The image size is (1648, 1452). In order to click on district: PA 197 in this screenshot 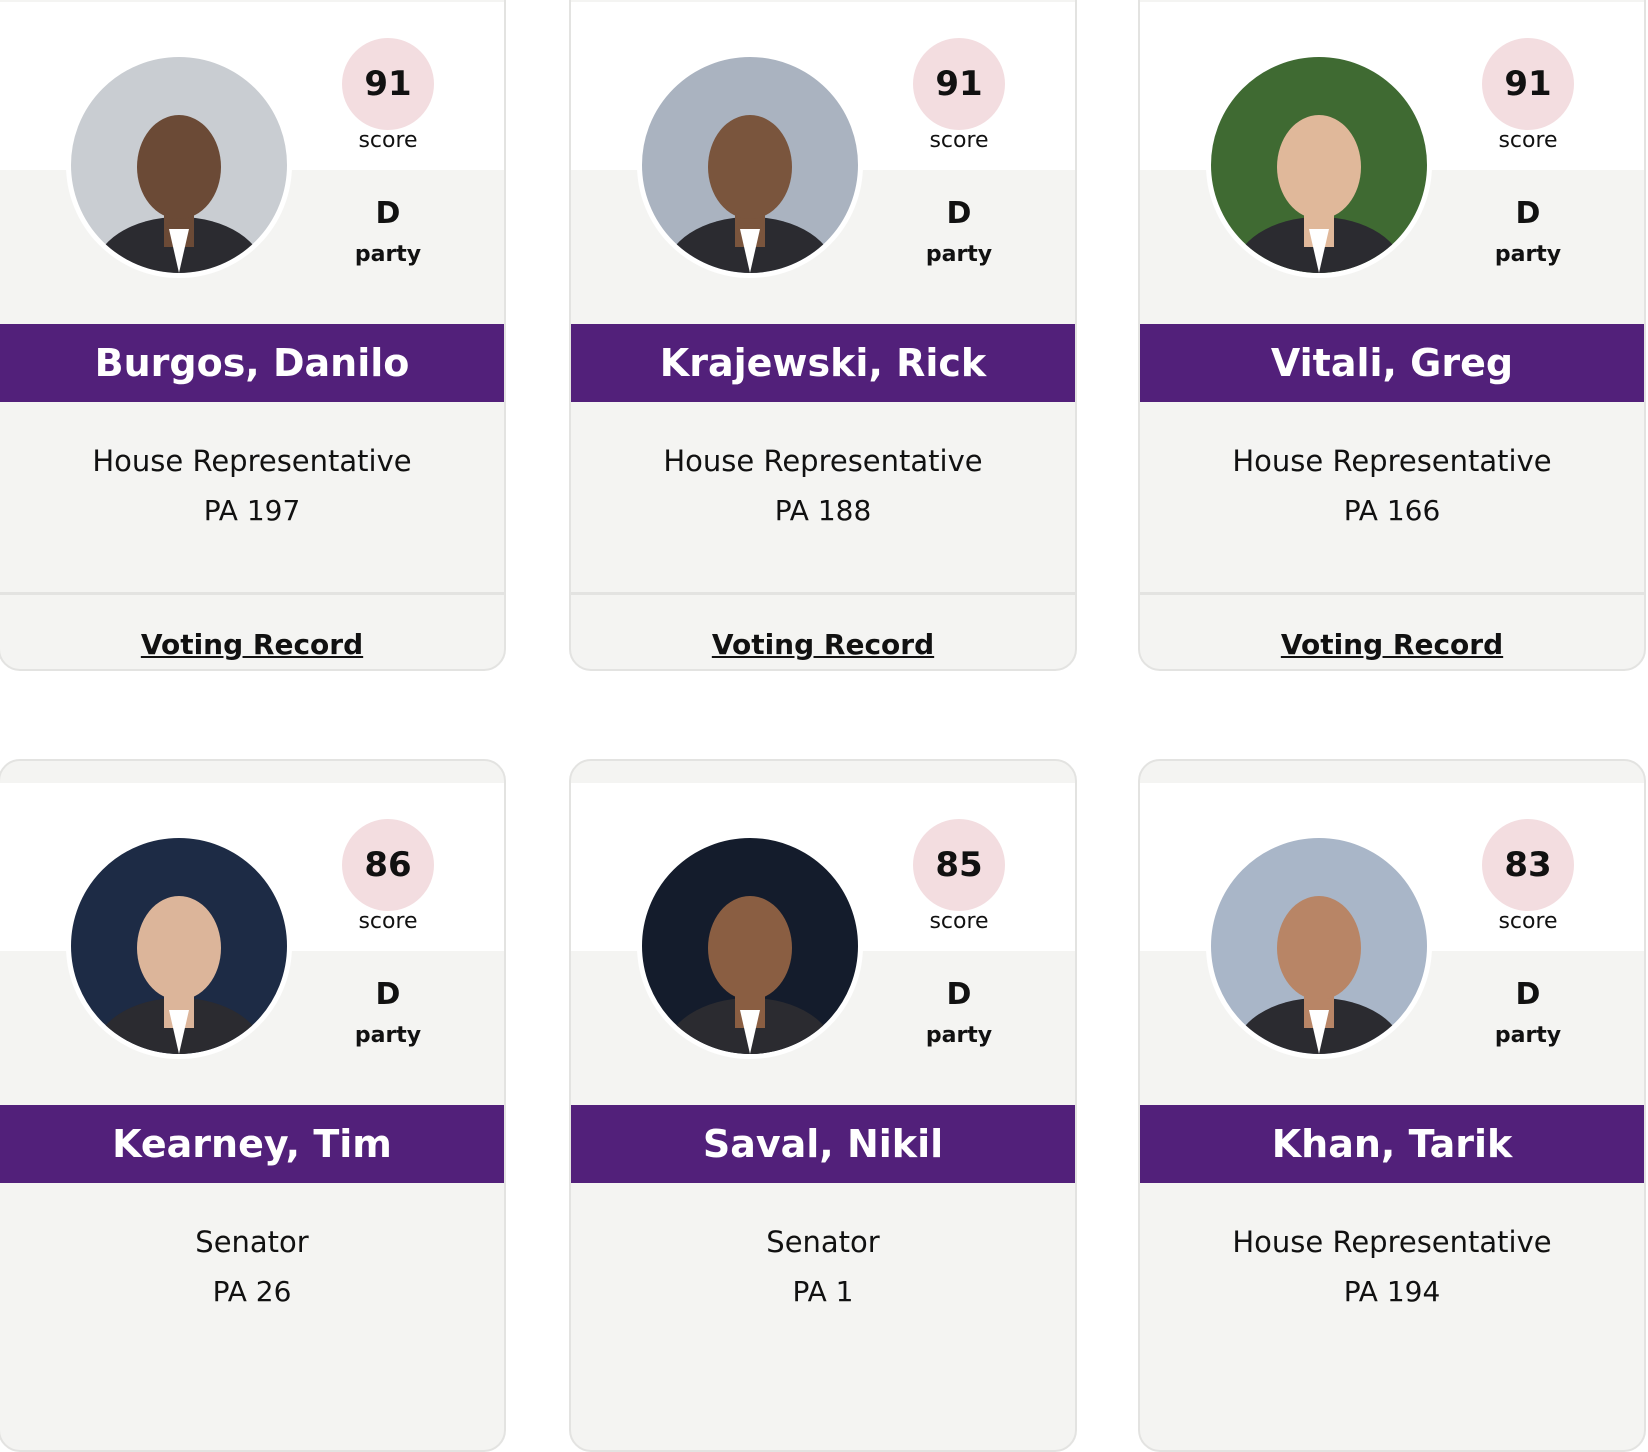, I will do `click(252, 510)`.